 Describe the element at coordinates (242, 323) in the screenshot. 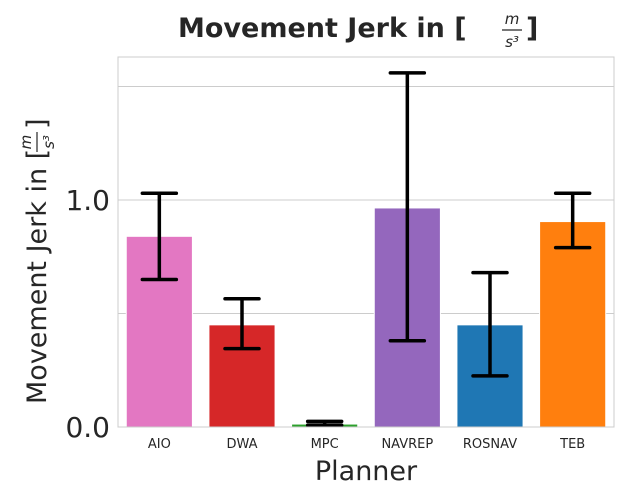

I see `error-bar-dwa` at that location.